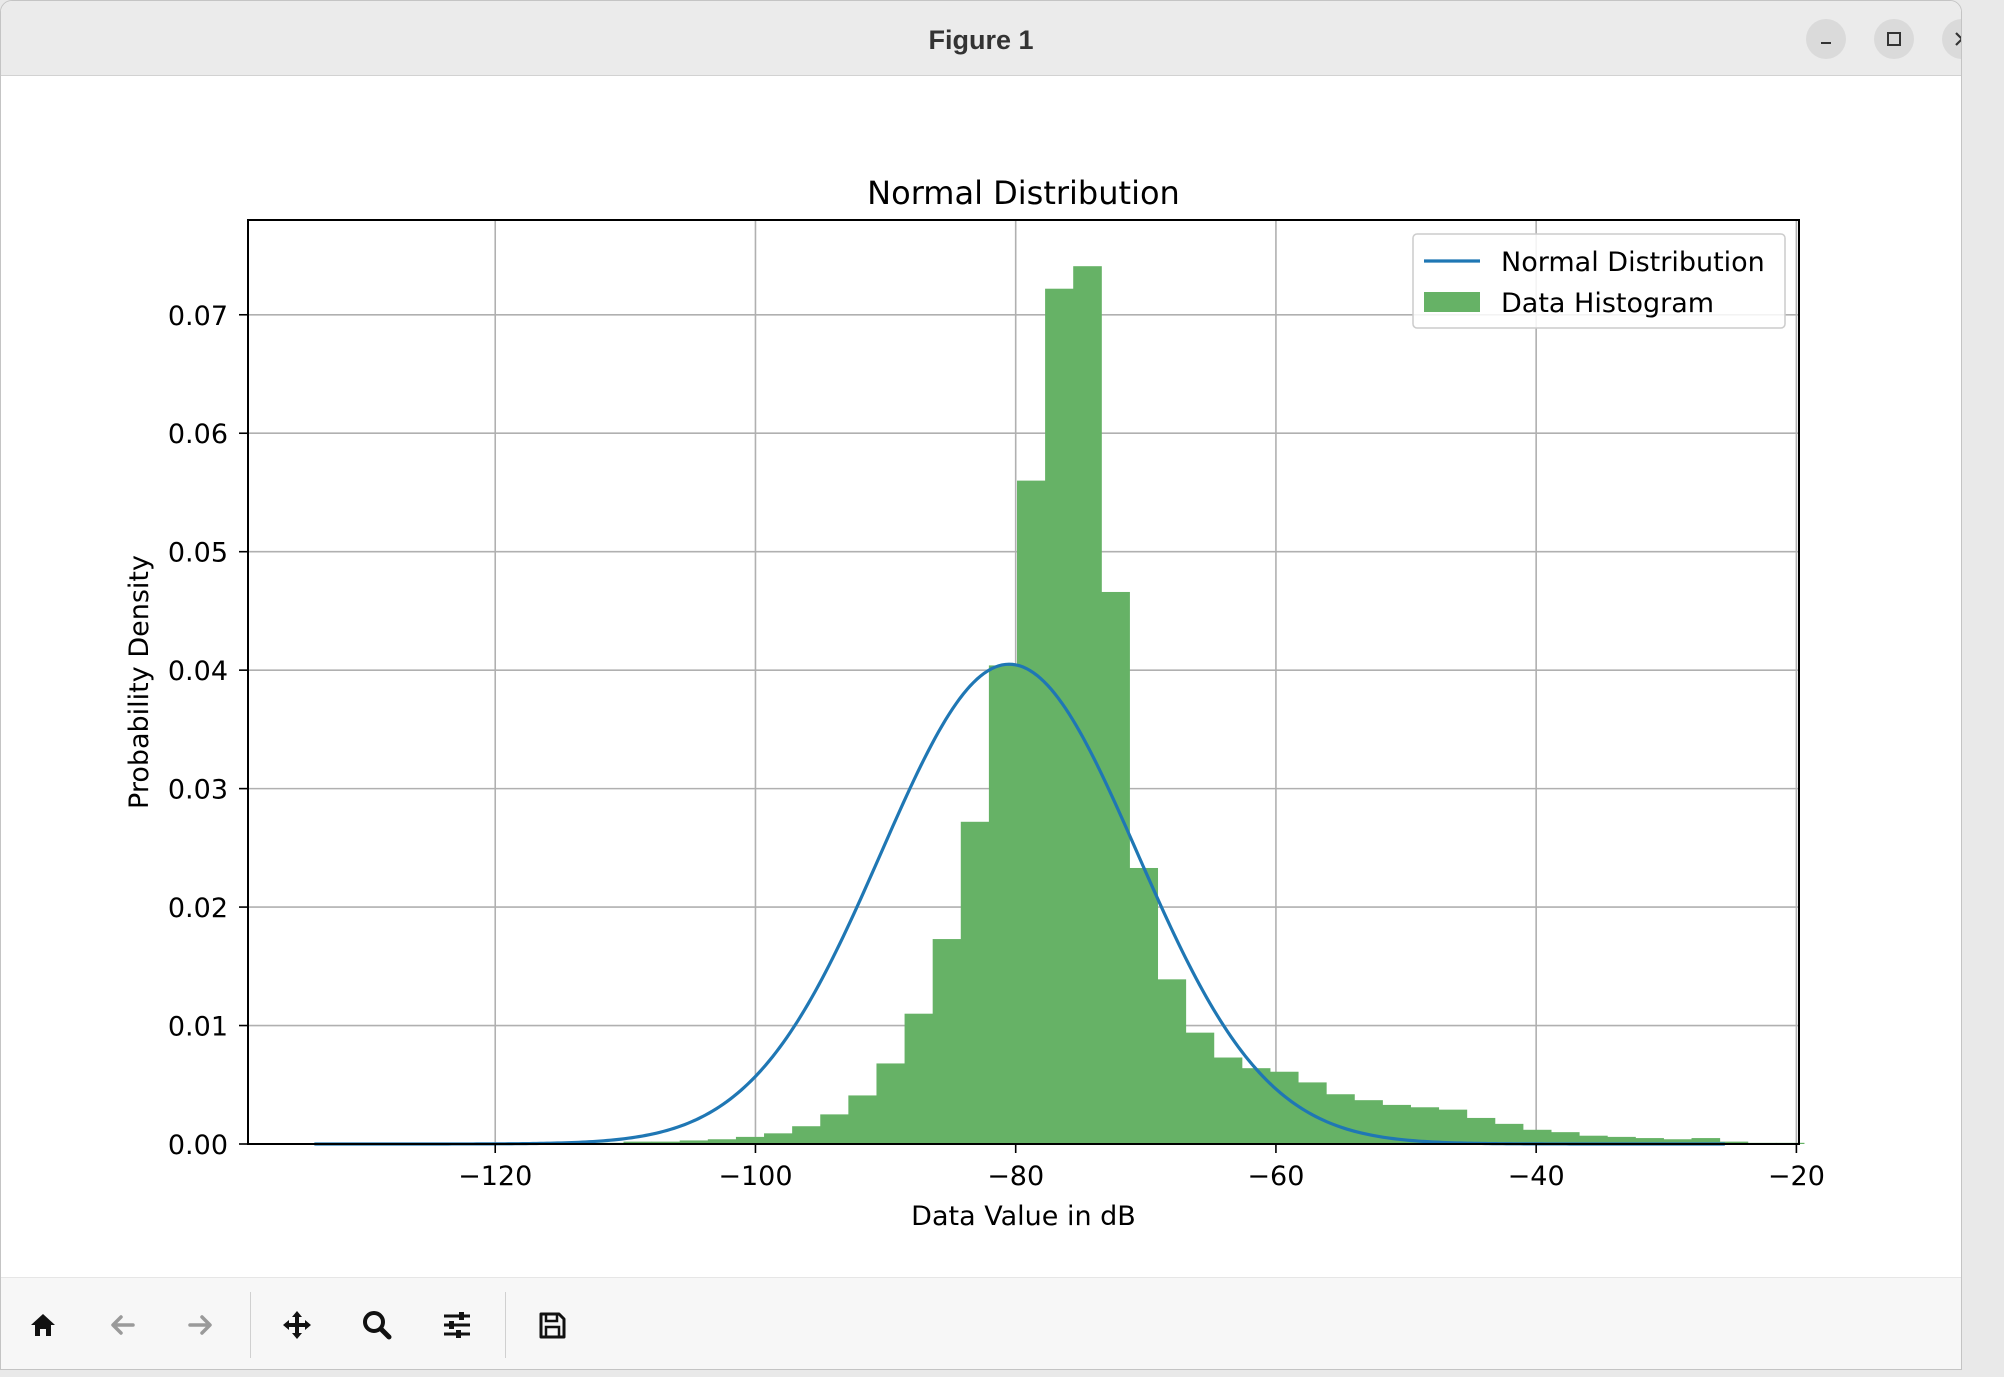 This screenshot has height=1377, width=2004. I want to click on y-tick-label: 0.01, so click(198, 1027).